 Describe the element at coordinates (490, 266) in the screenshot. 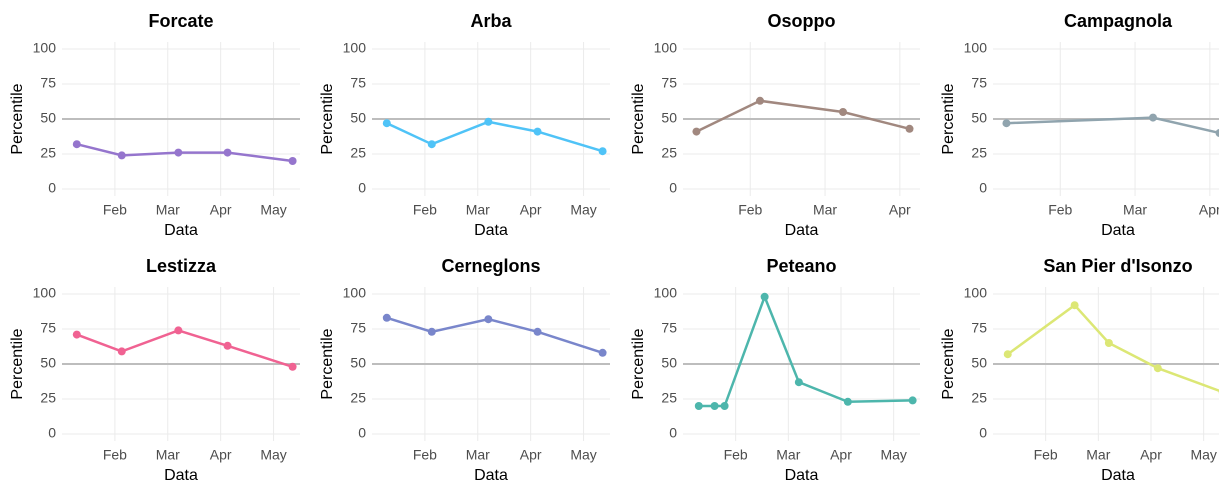

I see `panel-title: Cerneglons` at that location.